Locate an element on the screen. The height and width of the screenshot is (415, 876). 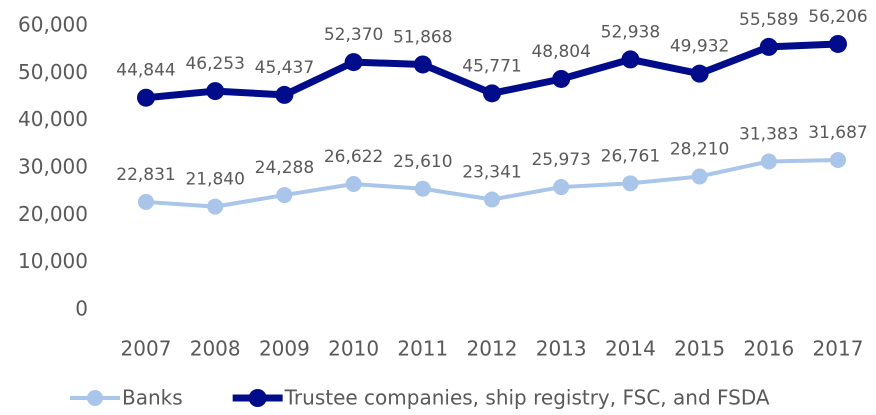
data-label: 44,844 is located at coordinates (145, 71).